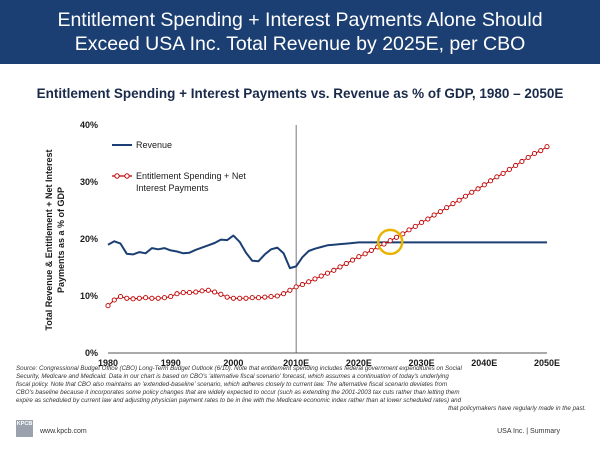  I want to click on x-tick-label: 2010E, so click(296, 363).